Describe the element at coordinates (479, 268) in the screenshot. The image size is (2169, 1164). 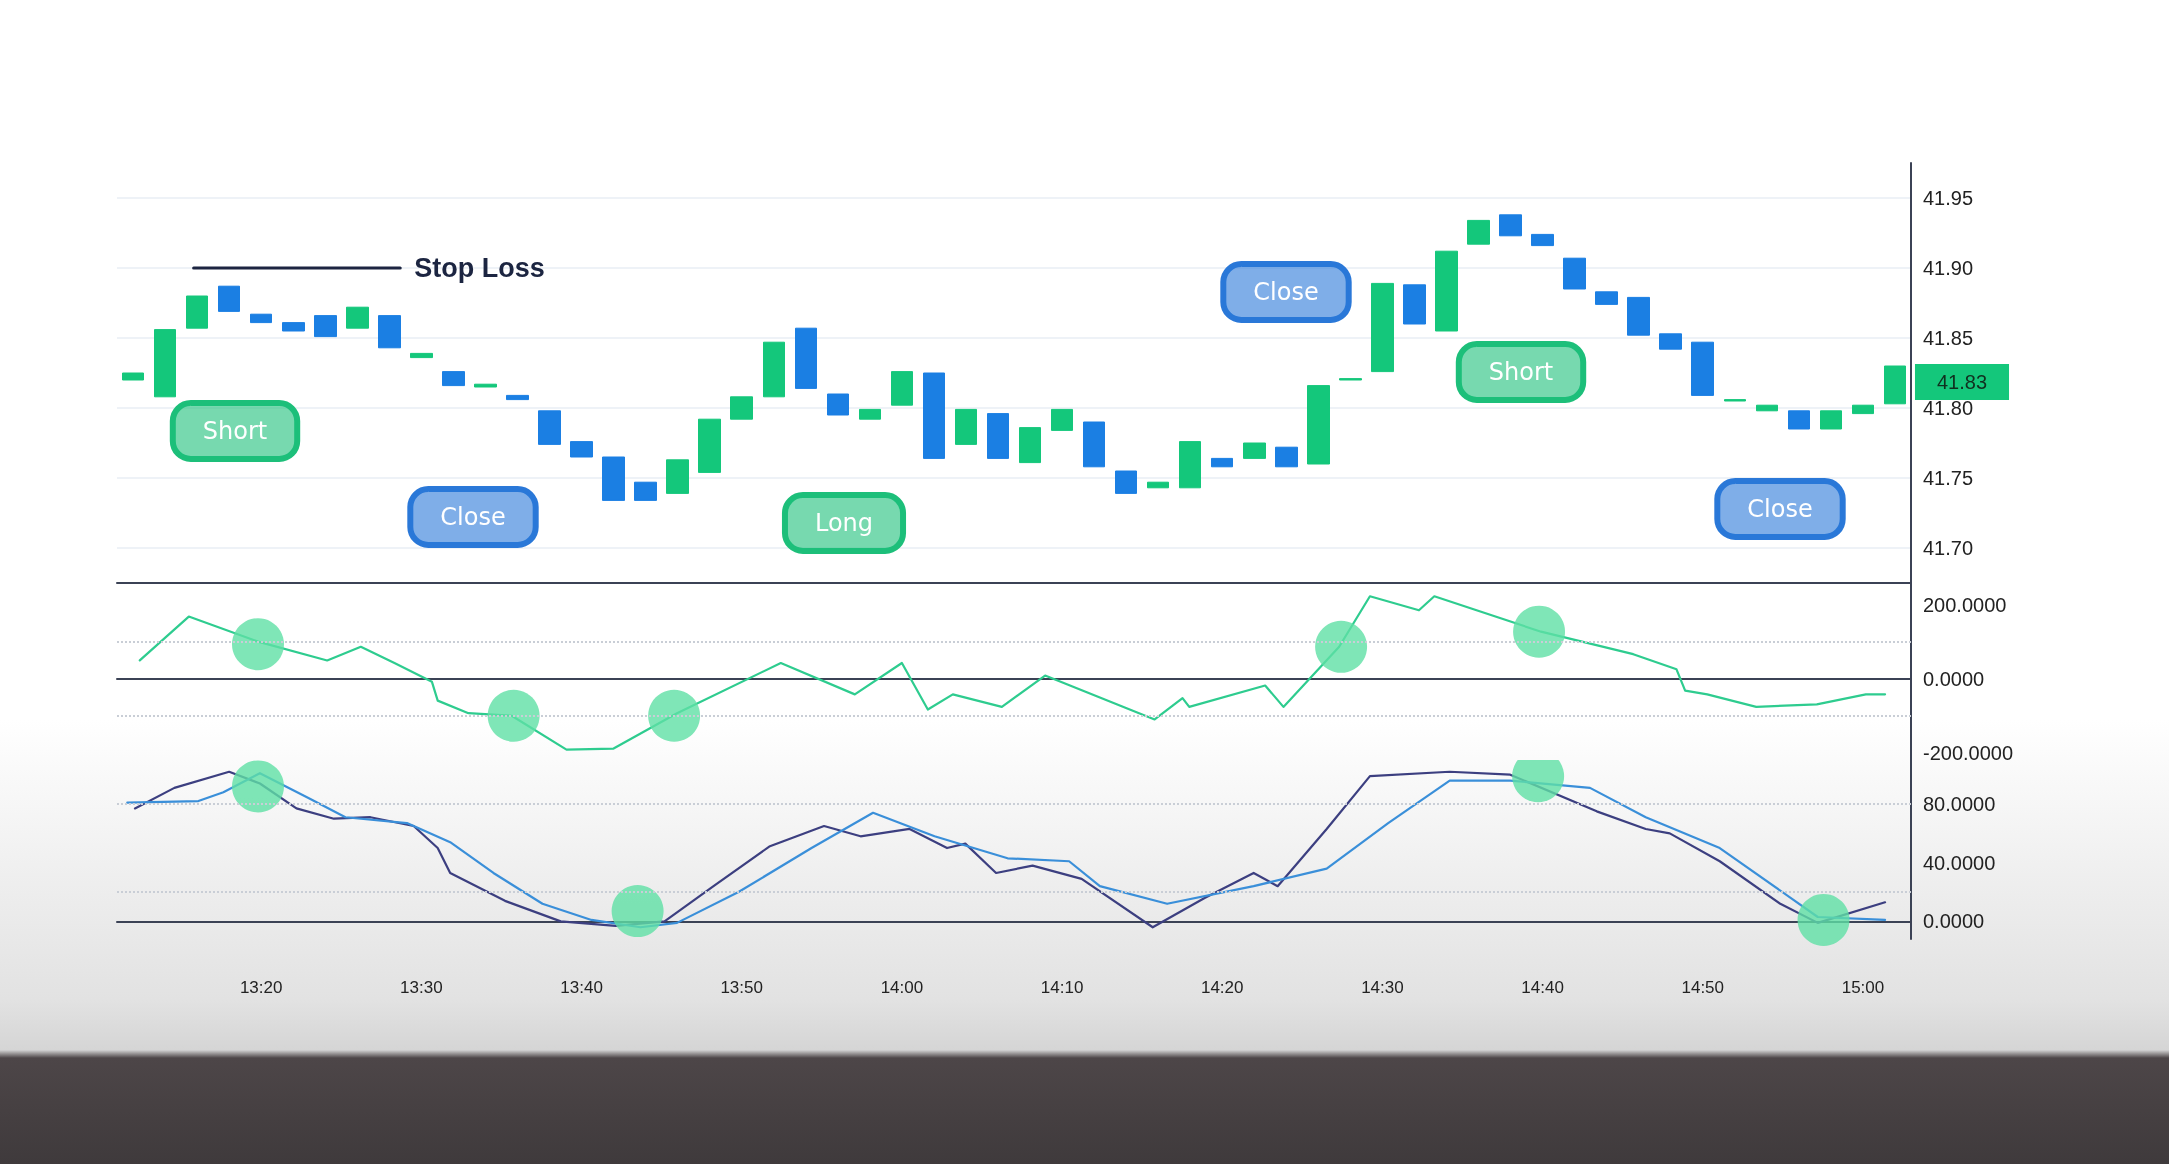
I see `series-label: Stop Loss` at that location.